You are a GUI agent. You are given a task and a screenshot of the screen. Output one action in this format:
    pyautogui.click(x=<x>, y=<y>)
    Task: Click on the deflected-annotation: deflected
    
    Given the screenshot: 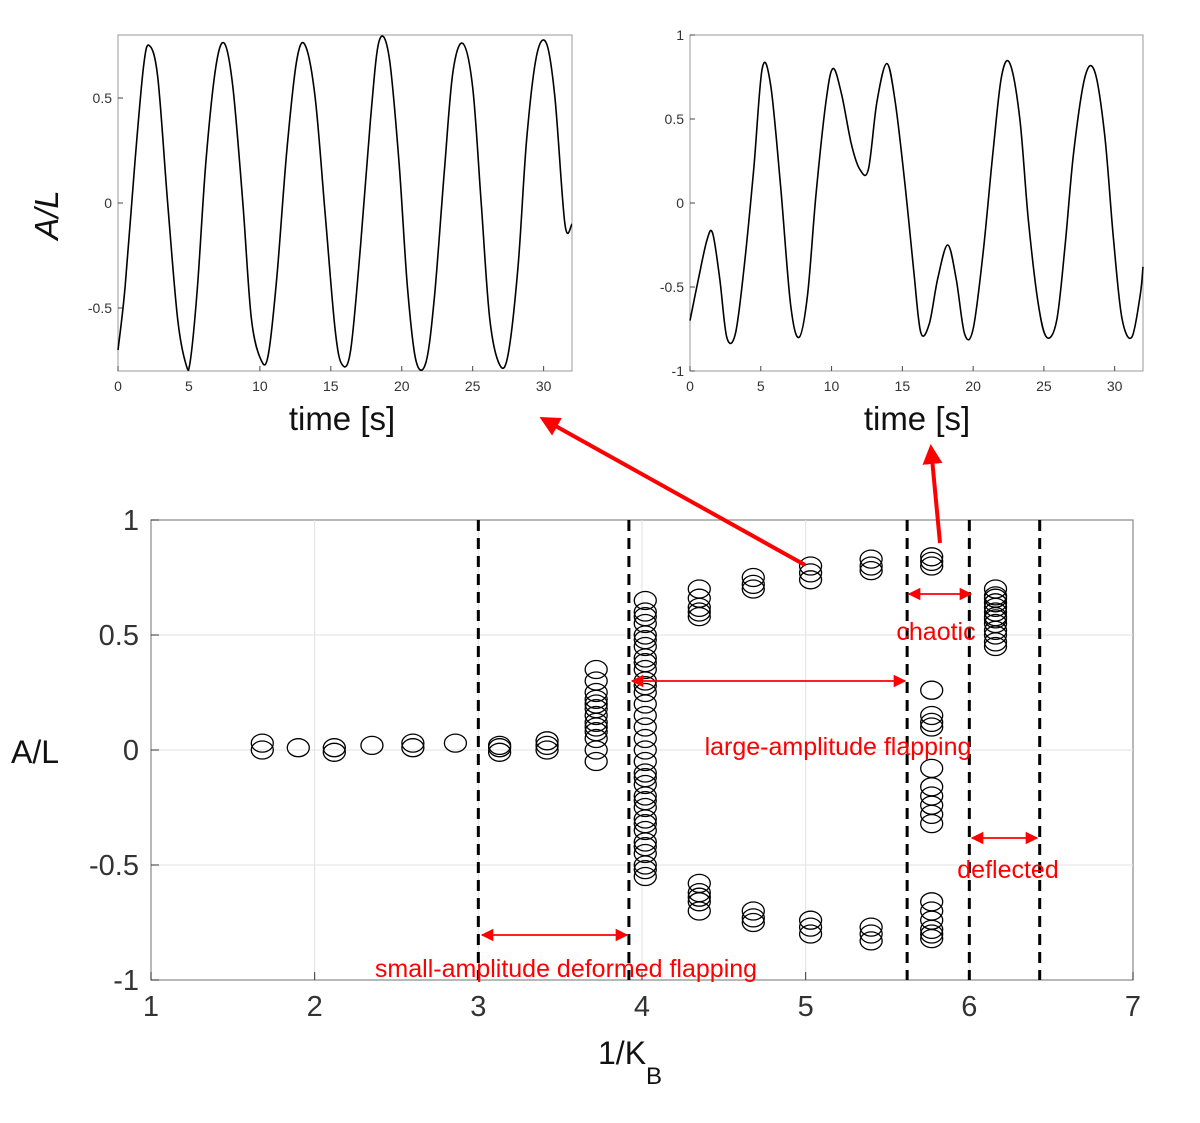 What is the action you would take?
    pyautogui.click(x=1007, y=870)
    